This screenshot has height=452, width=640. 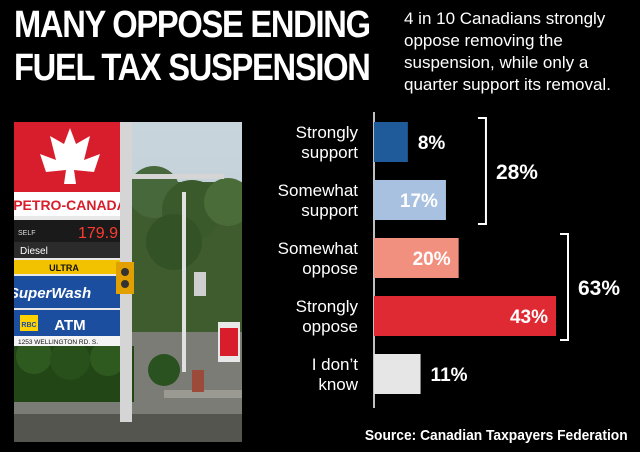 What do you see at coordinates (327, 132) in the screenshot?
I see `category-label-0-line-1: Strongly` at bounding box center [327, 132].